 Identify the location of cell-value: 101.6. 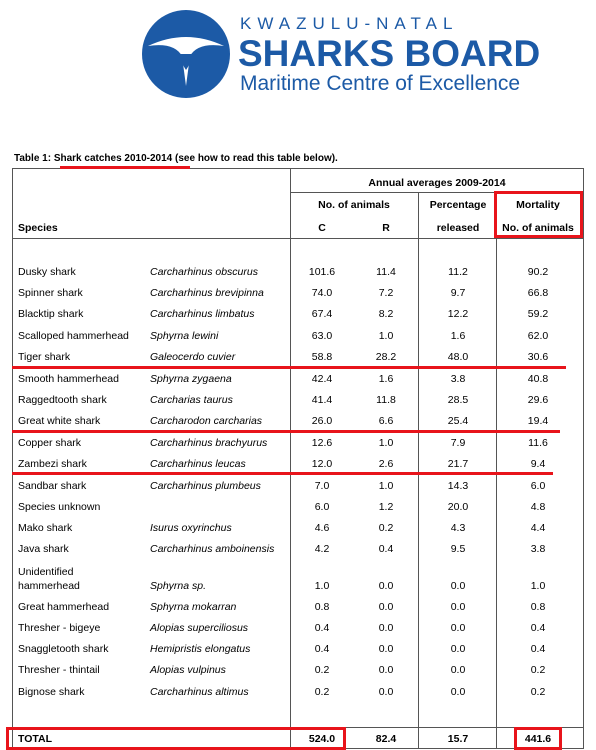
(322, 272).